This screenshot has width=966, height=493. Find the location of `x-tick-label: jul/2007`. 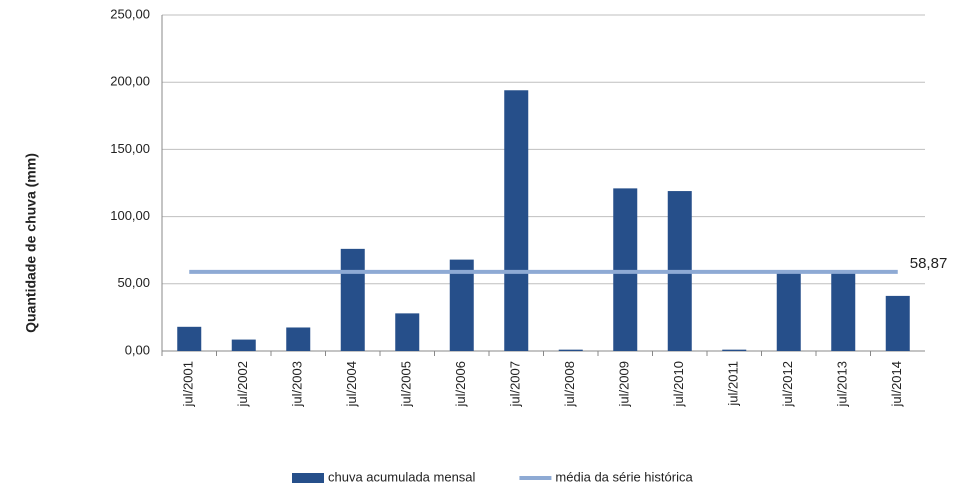

x-tick-label: jul/2007 is located at coordinates (515, 384).